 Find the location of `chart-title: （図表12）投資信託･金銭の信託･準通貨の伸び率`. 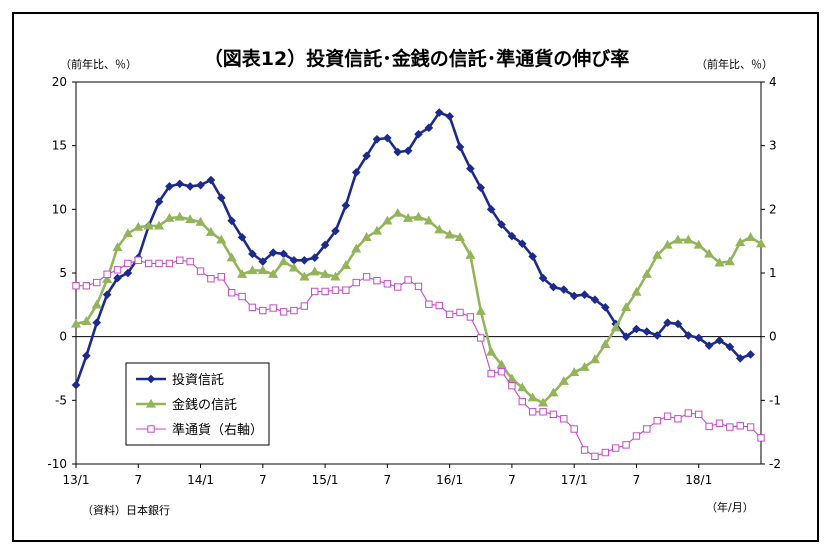

chart-title: （図表12）投資信託･金銭の信託･準通貨の伸び率 is located at coordinates (416, 59).